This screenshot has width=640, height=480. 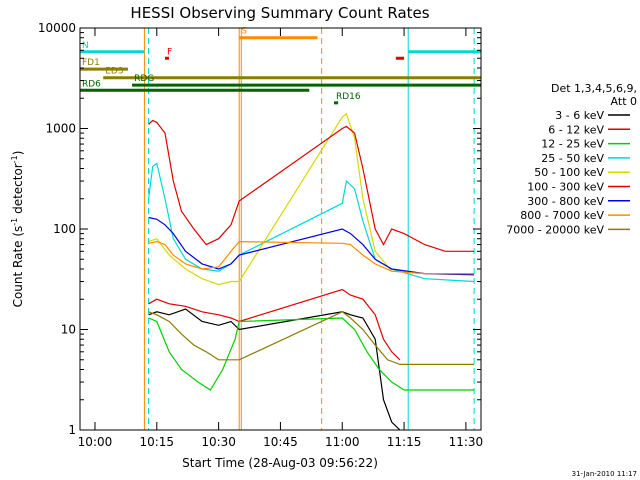 What do you see at coordinates (604, 474) in the screenshot?
I see `timestamp: 31-Jan-2010 11:17` at bounding box center [604, 474].